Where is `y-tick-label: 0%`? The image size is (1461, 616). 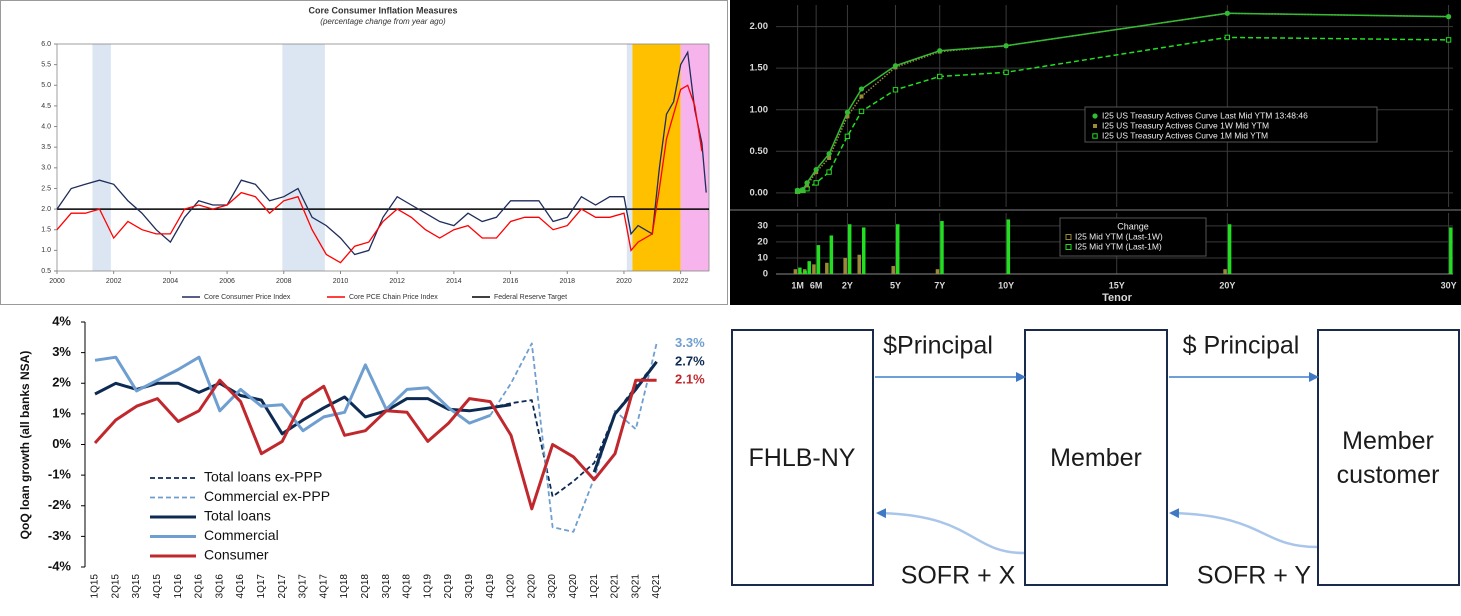 y-tick-label: 0% is located at coordinates (61, 443).